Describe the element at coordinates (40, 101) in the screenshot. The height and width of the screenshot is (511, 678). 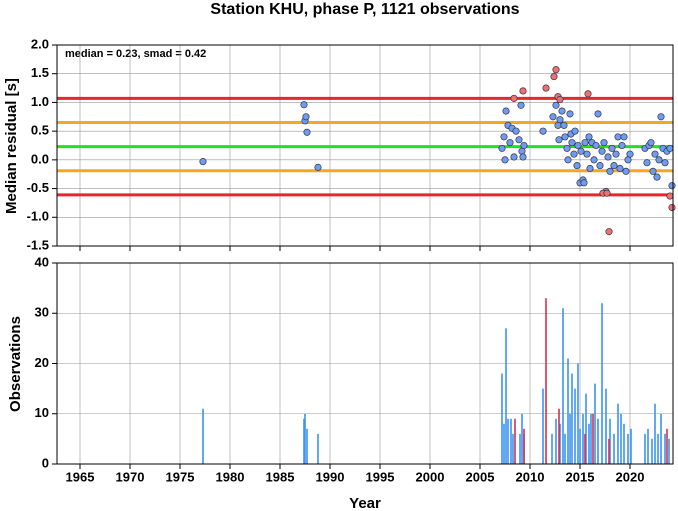
I see `y-tick-label: 1.0` at that location.